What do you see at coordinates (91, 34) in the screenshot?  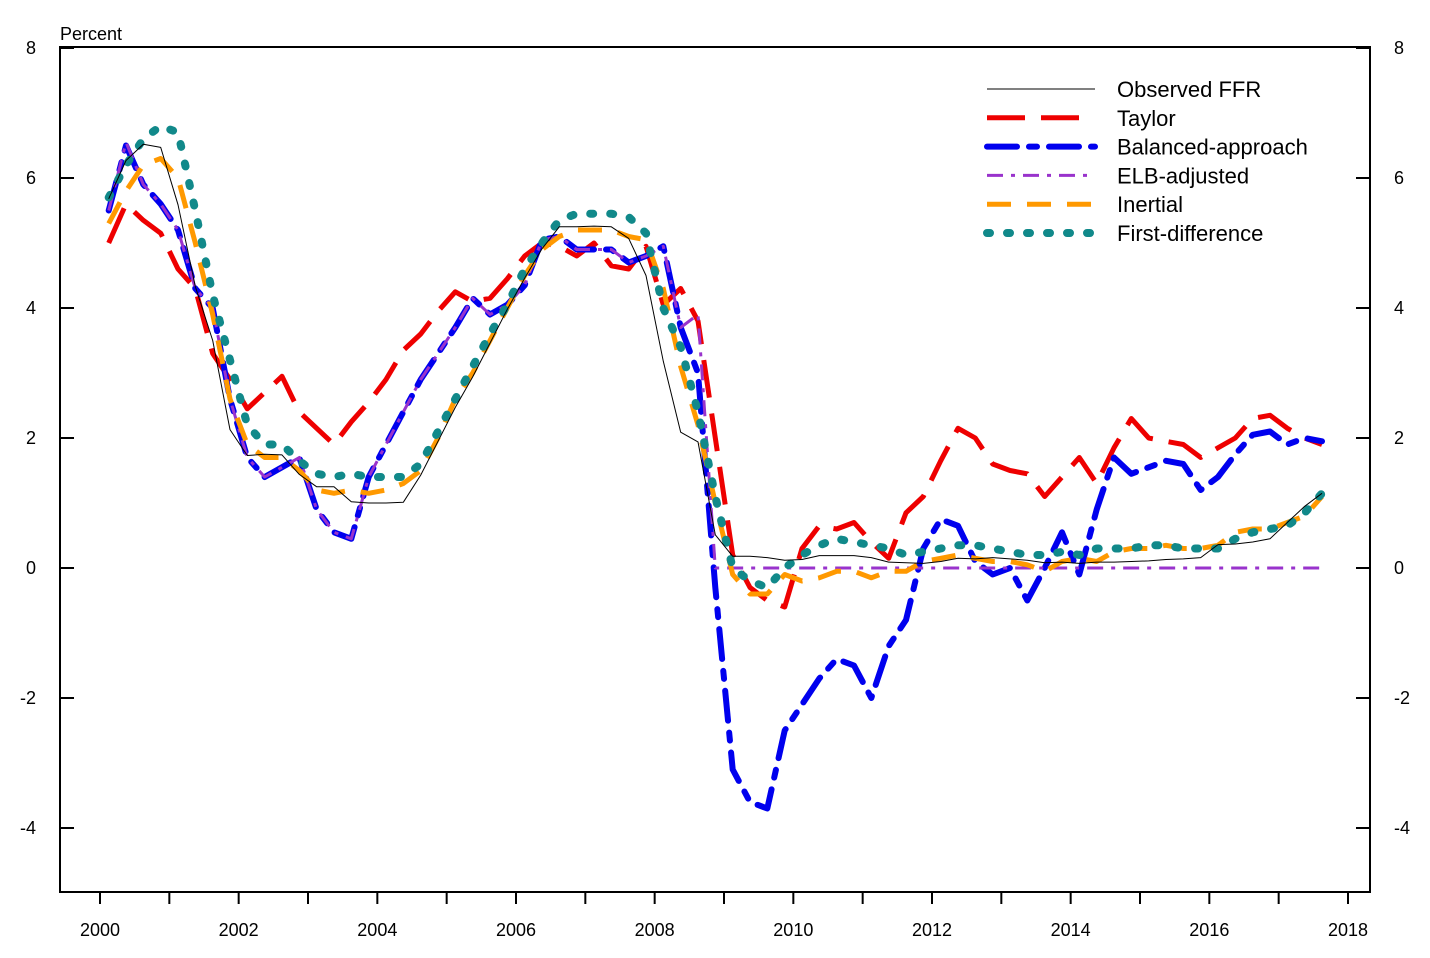 I see `y-axis-label: Percent` at bounding box center [91, 34].